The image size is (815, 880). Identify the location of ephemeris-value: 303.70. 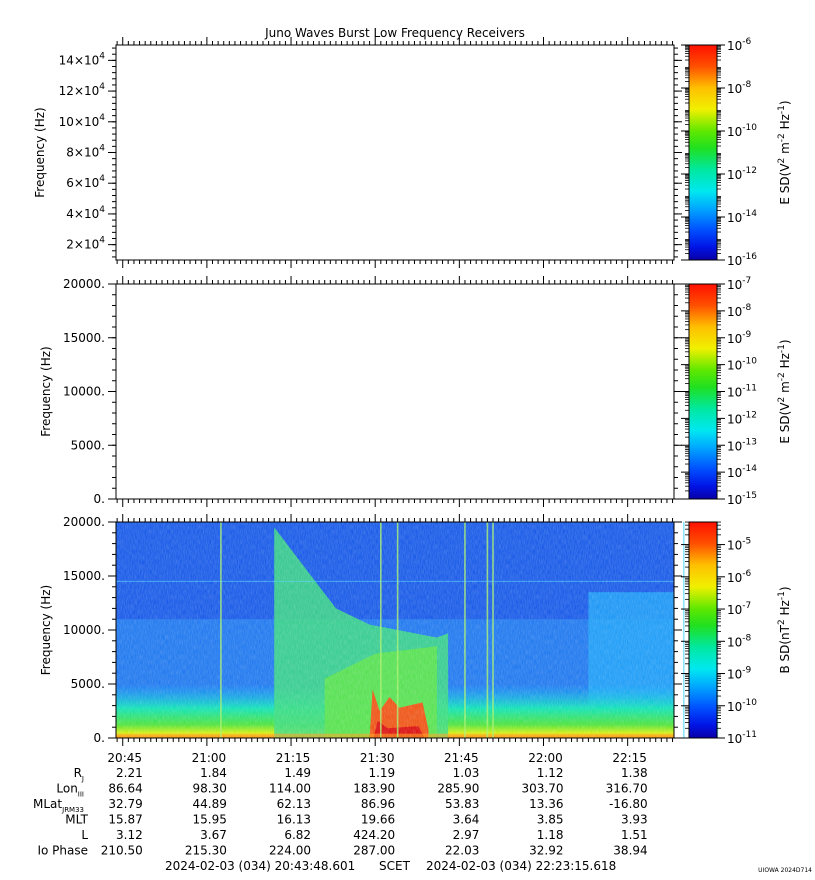
(543, 789).